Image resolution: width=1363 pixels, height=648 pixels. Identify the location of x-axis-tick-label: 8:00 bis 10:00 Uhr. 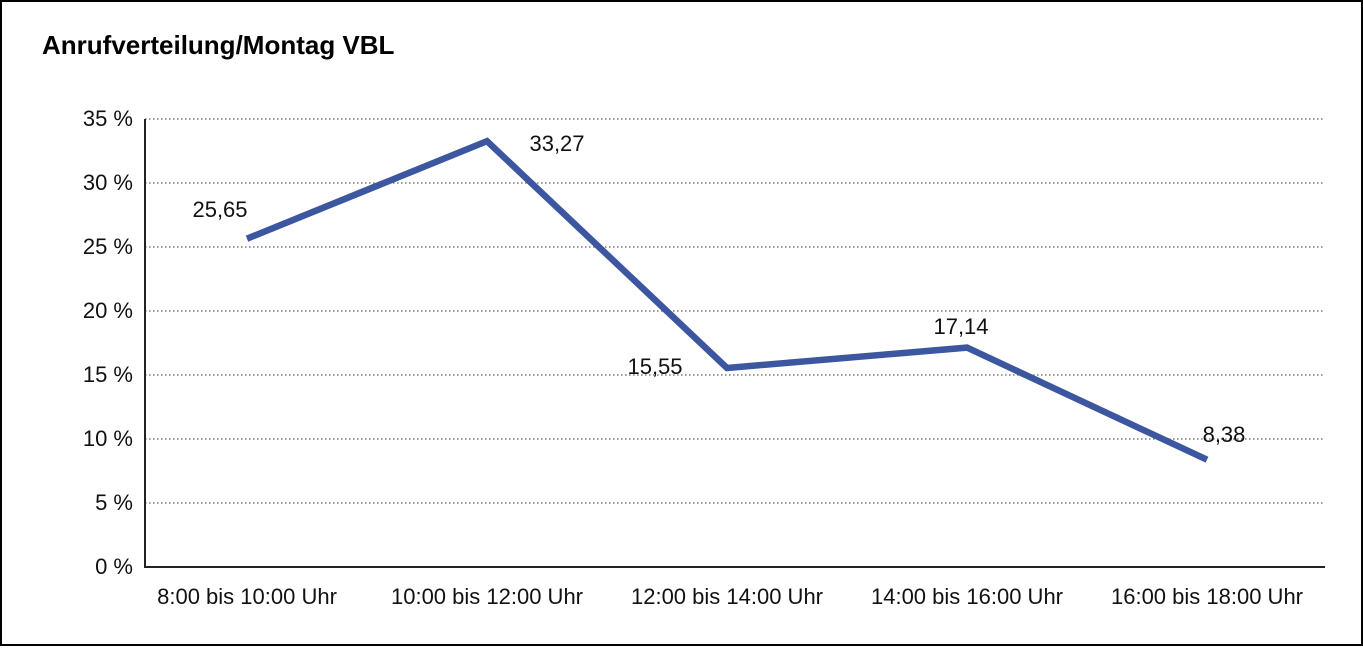
(247, 596).